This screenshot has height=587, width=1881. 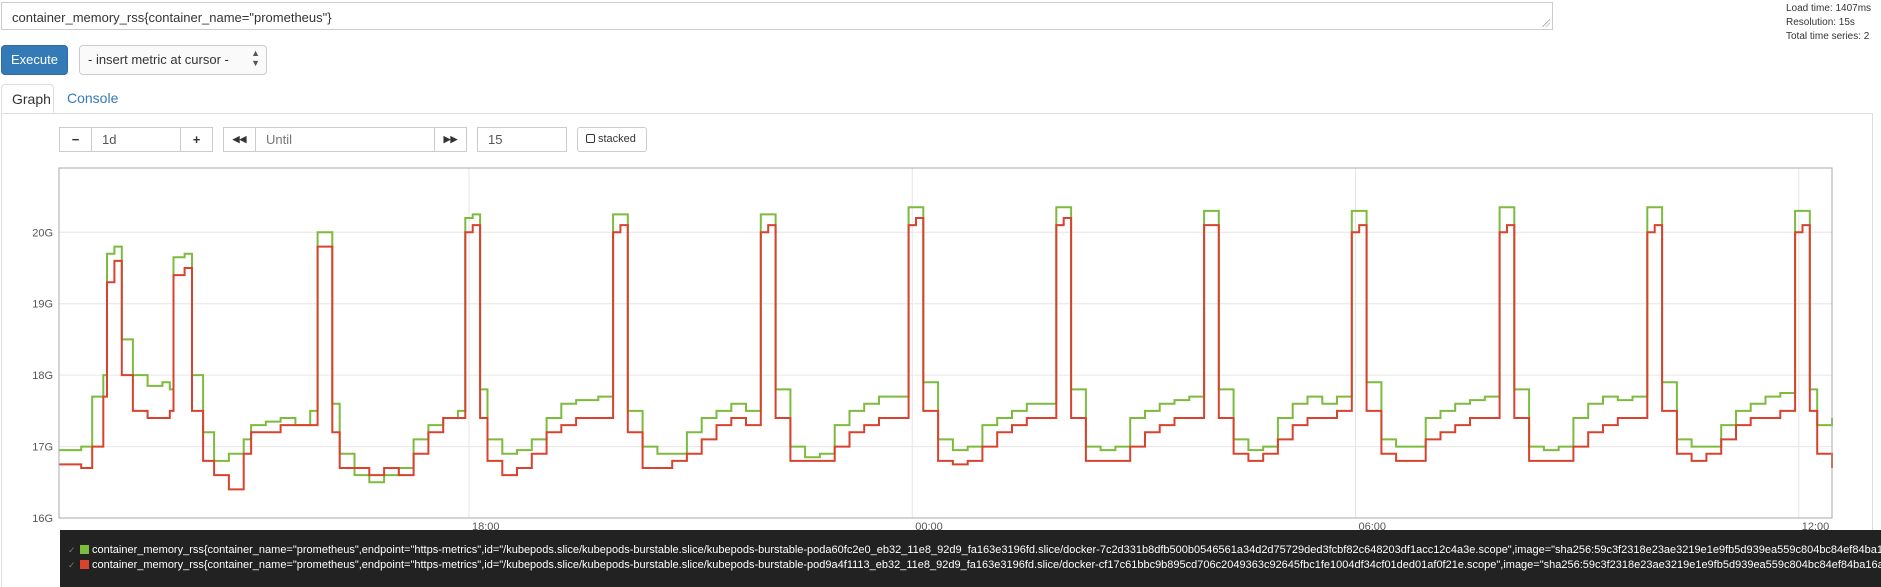 I want to click on resize-grip-icon, so click(x=1546, y=23).